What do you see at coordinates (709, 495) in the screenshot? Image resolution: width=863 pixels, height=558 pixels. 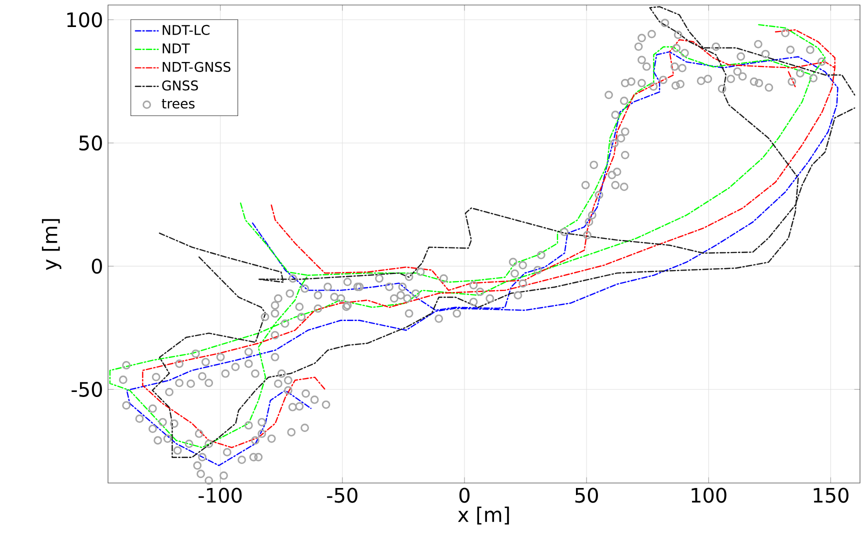 I see `x-tick-label: 100` at bounding box center [709, 495].